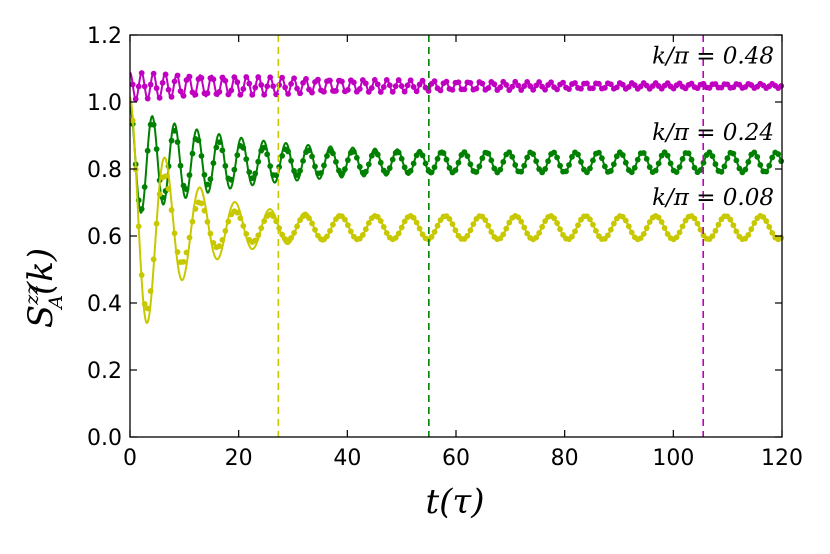 Image resolution: width=830 pixels, height=554 pixels. Describe the element at coordinates (239, 458) in the screenshot. I see `x-tick-label: 20` at that location.